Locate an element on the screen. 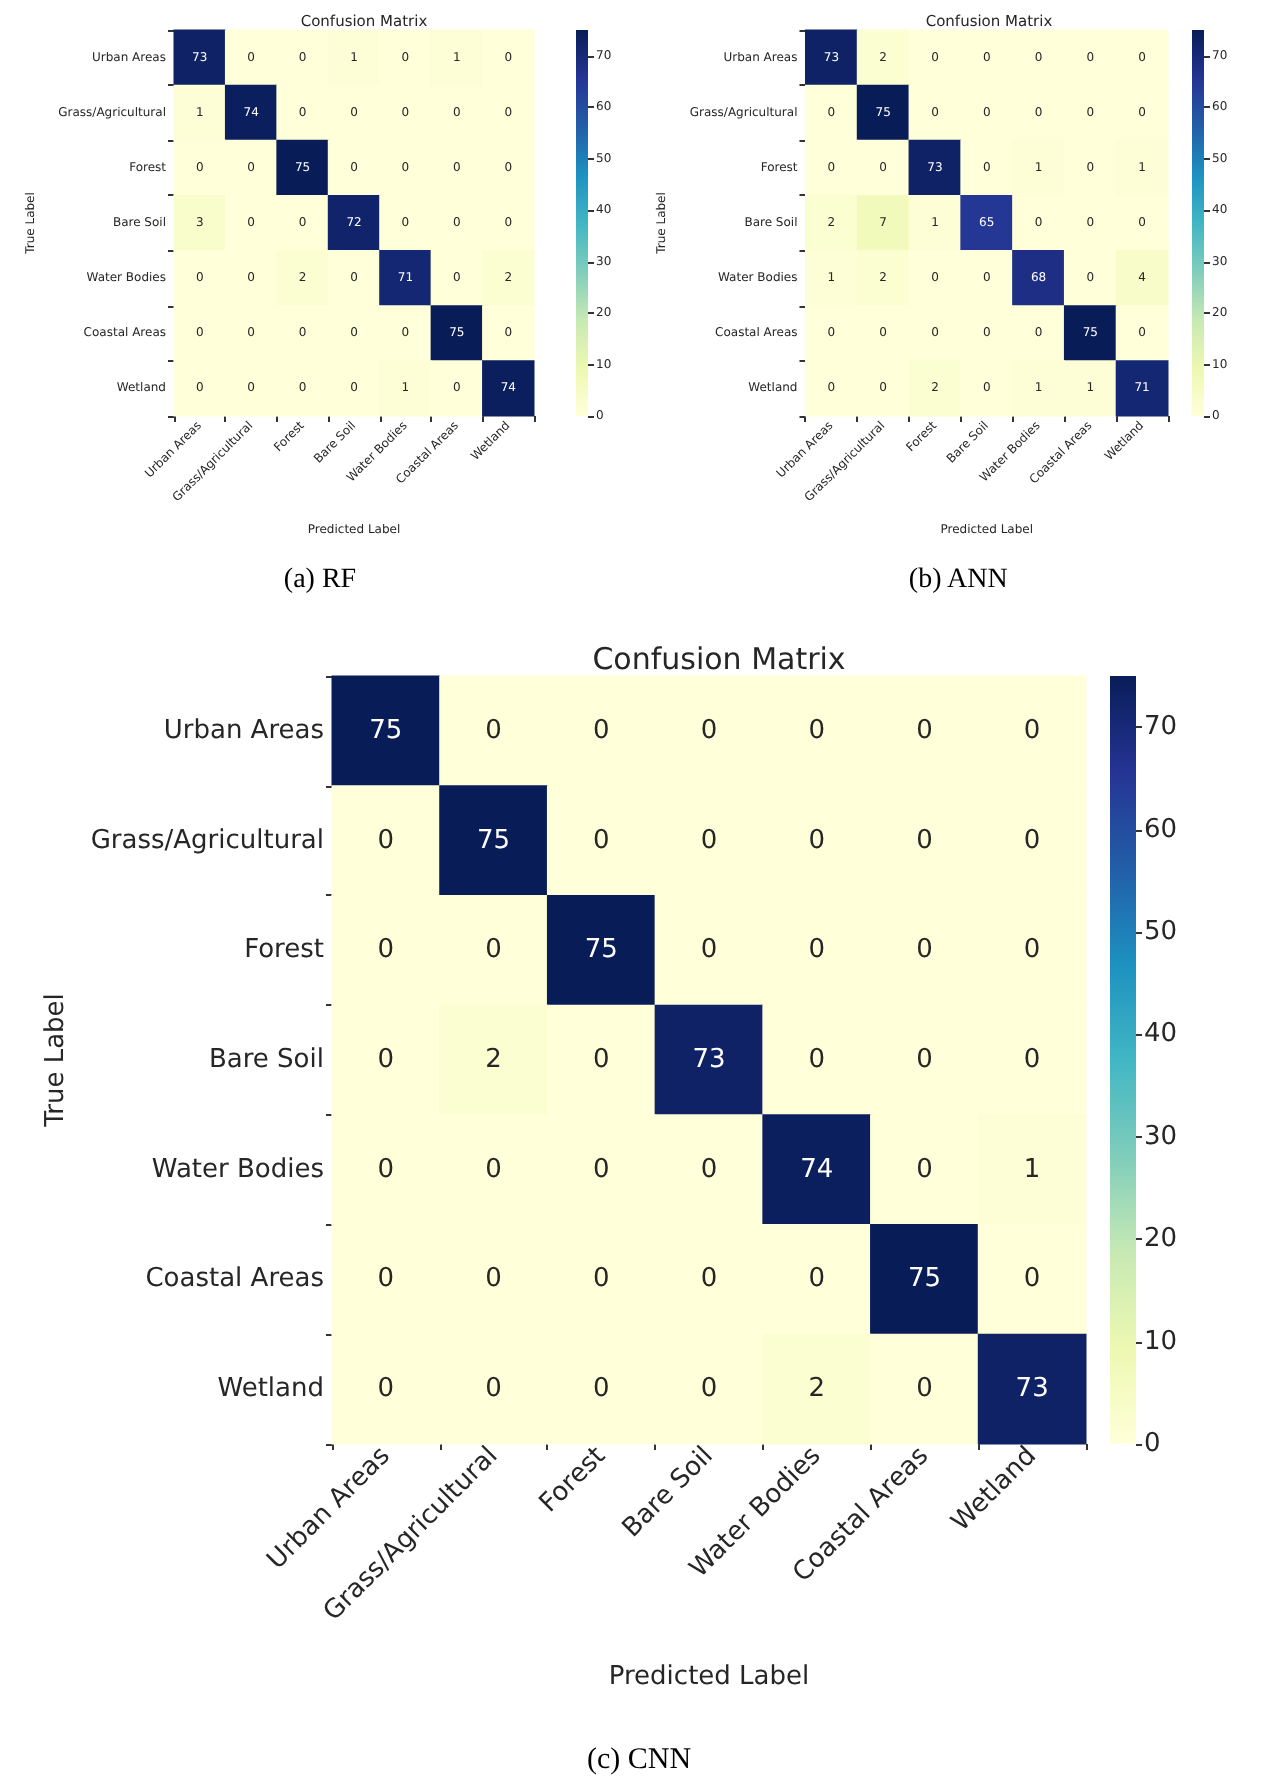  y-tick-label: Forest is located at coordinates (284, 950).